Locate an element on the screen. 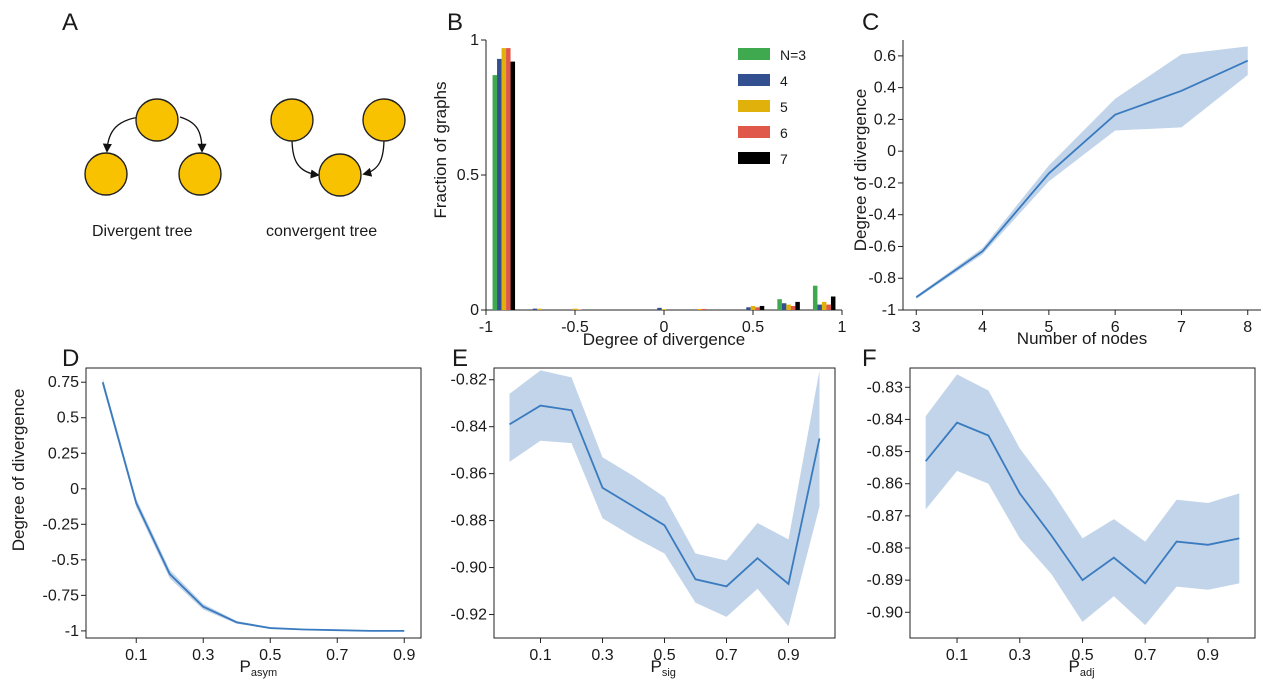 Image resolution: width=1263 pixels, height=692 pixels. node-bottom is located at coordinates (340, 175).